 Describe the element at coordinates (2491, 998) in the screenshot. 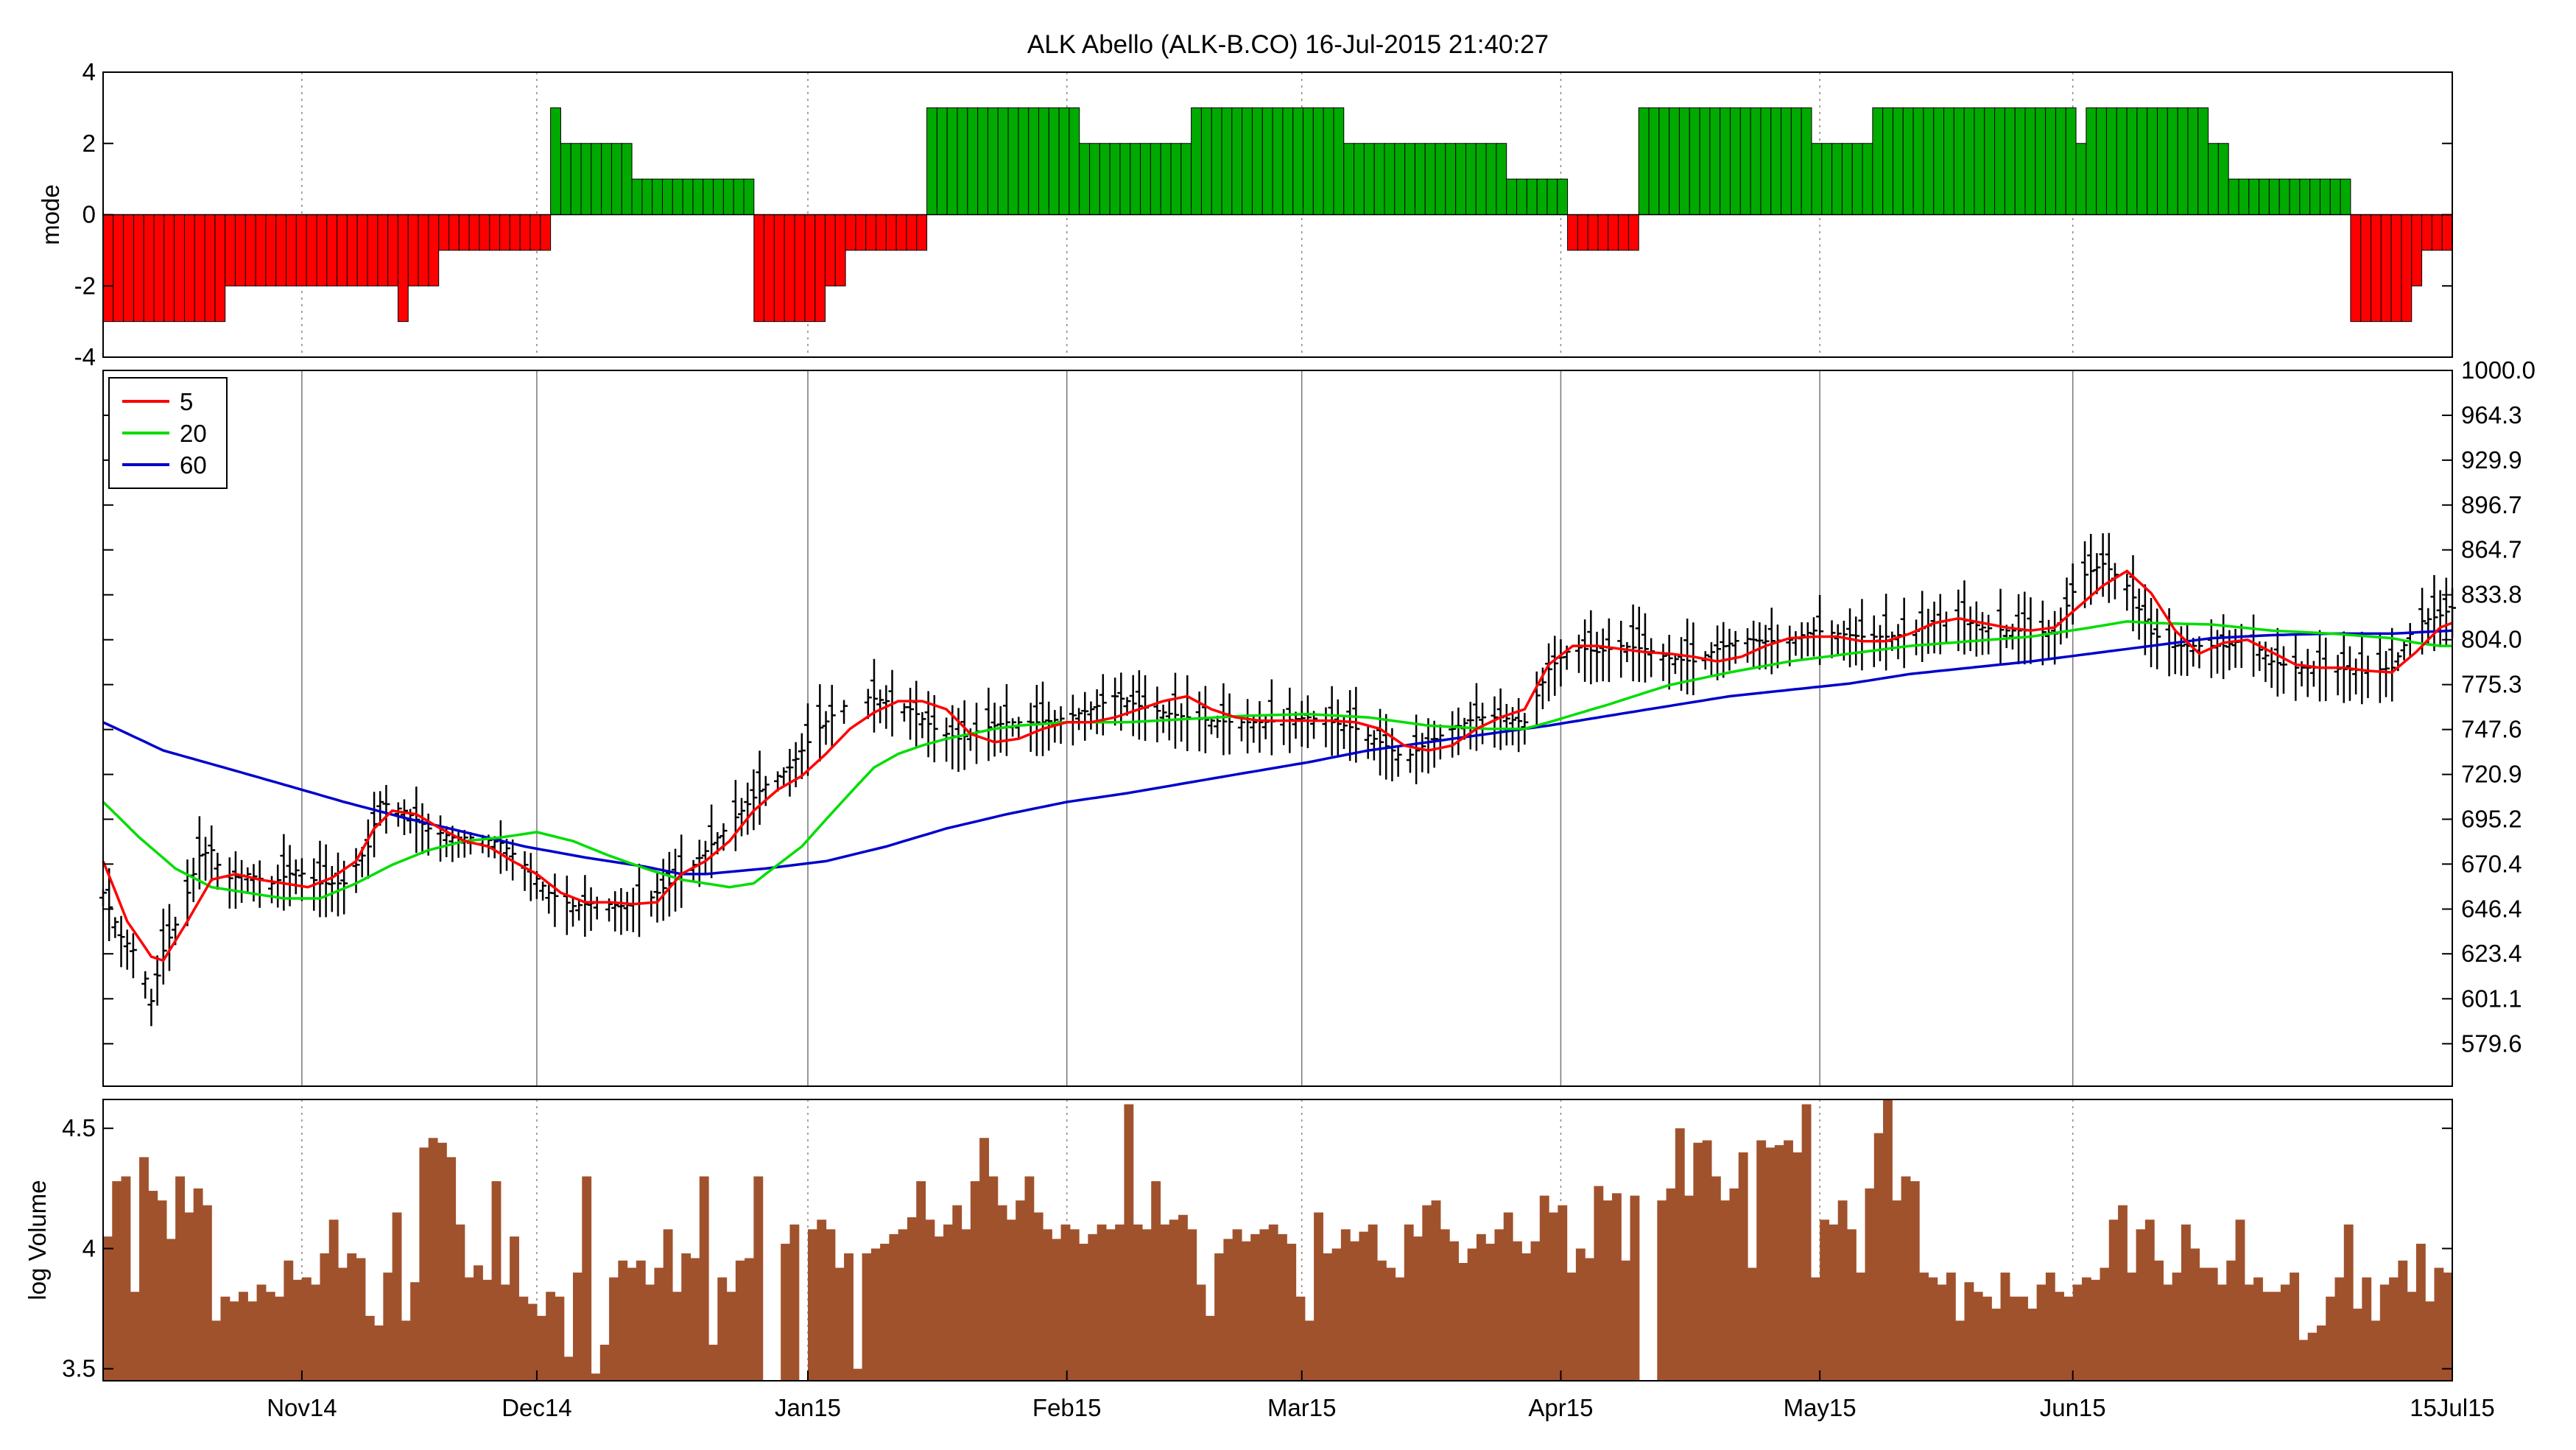

I see `y-tick-label: 601.1` at that location.